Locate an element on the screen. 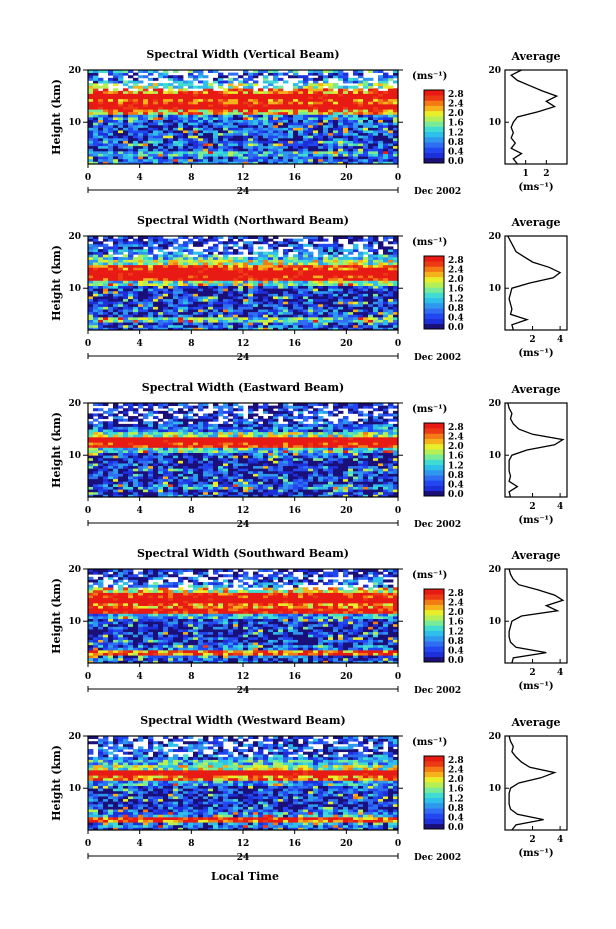 The image size is (616, 929). colorbar-swatch is located at coordinates (434, 311).